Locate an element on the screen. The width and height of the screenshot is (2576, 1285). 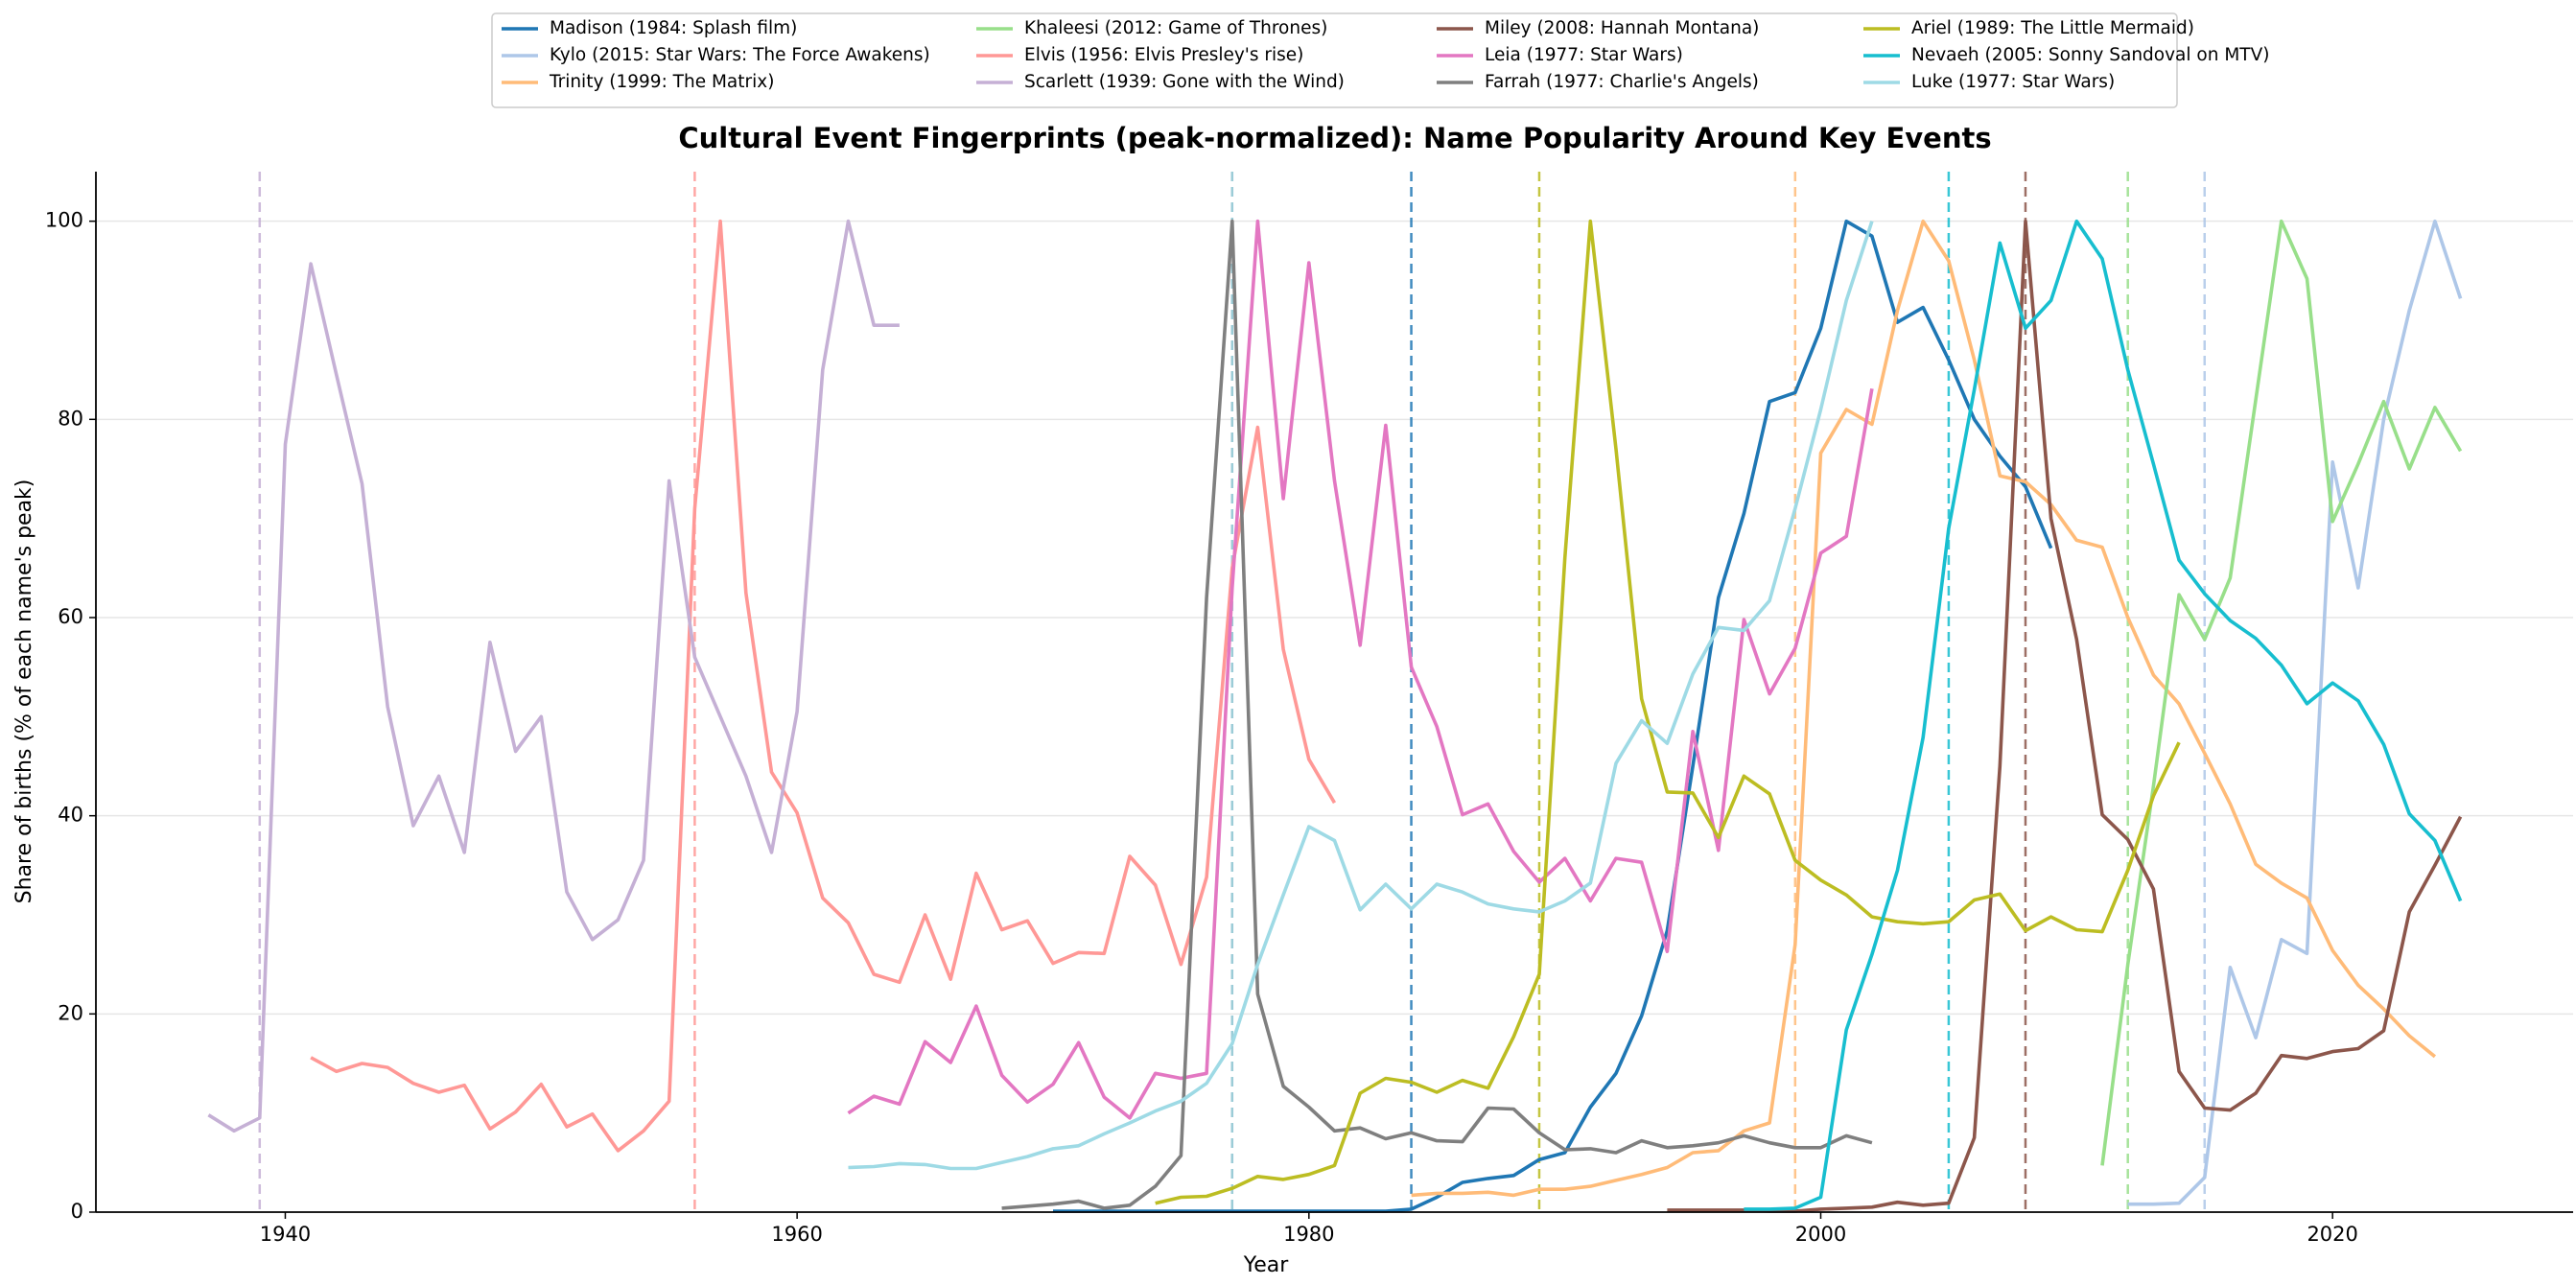
legend-label: Nevaeh (2005: Sonny Sandoval on MTV) is located at coordinates (2090, 55).